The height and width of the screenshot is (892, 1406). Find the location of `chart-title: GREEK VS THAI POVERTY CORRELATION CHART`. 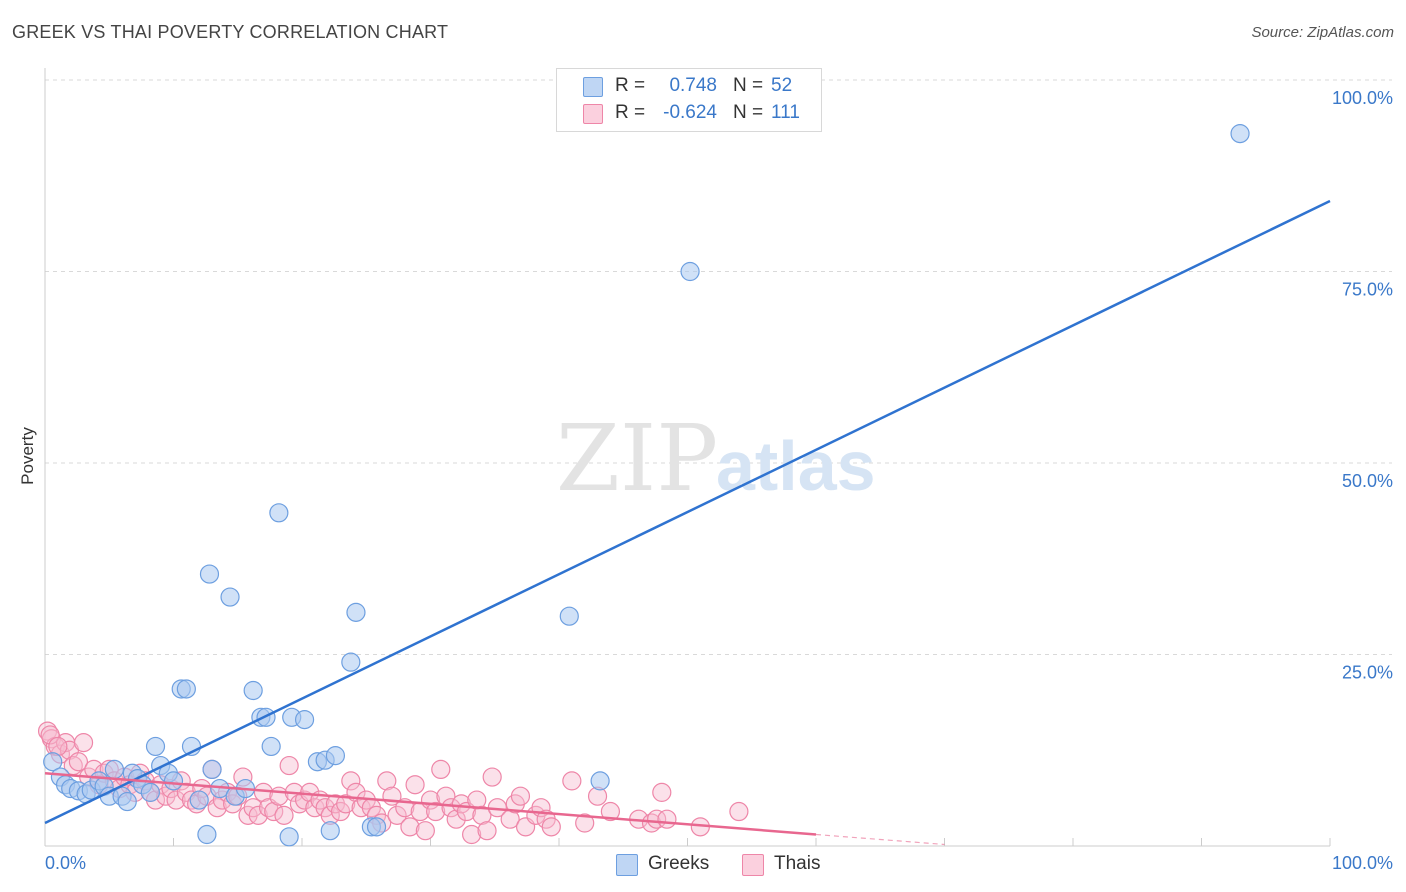

chart-title: GREEK VS THAI POVERTY CORRELATION CHART is located at coordinates (230, 32).